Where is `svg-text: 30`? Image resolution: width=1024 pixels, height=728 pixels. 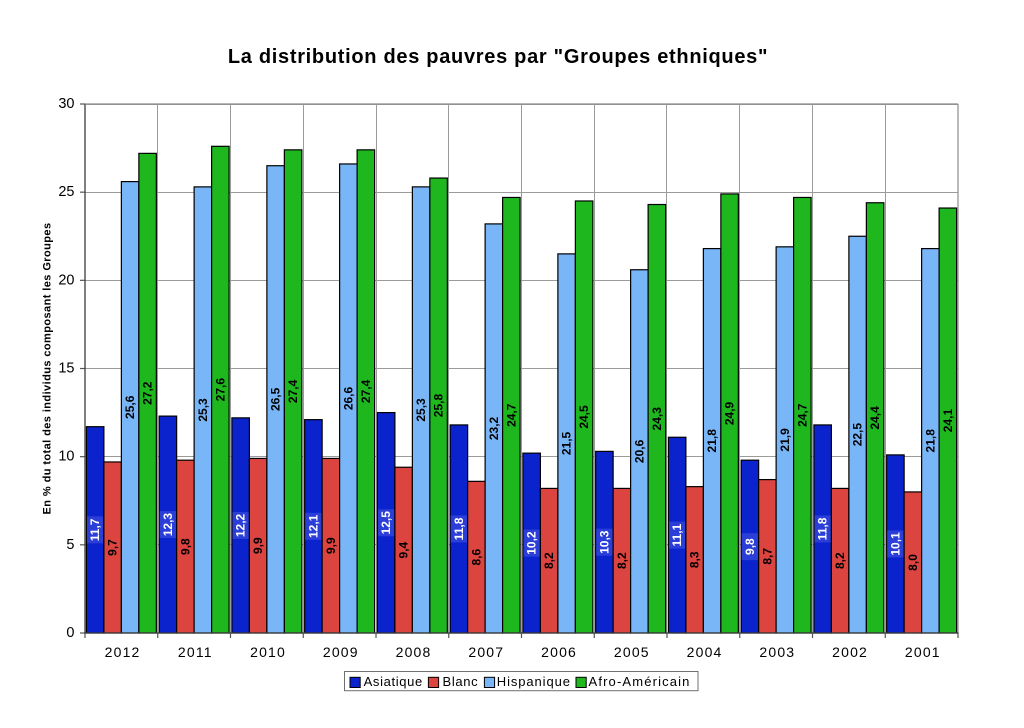
svg-text: 30 is located at coordinates (66, 104).